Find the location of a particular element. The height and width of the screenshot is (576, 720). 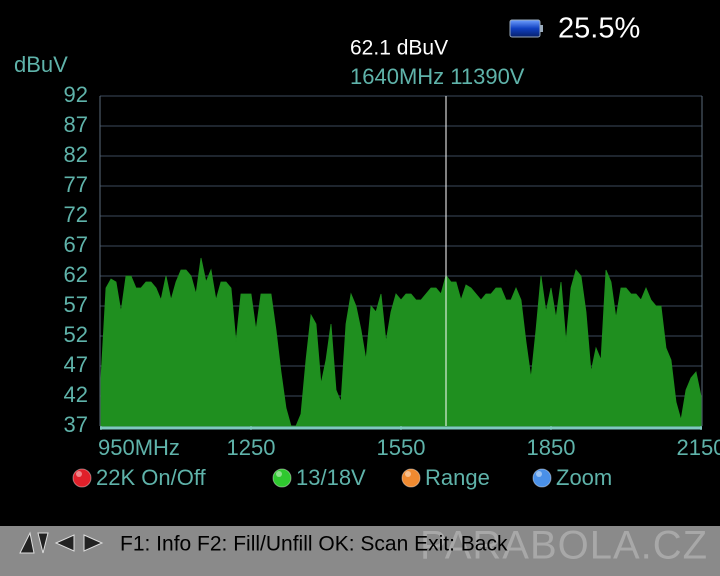

x-tick-label: 1550 is located at coordinates (401, 447).